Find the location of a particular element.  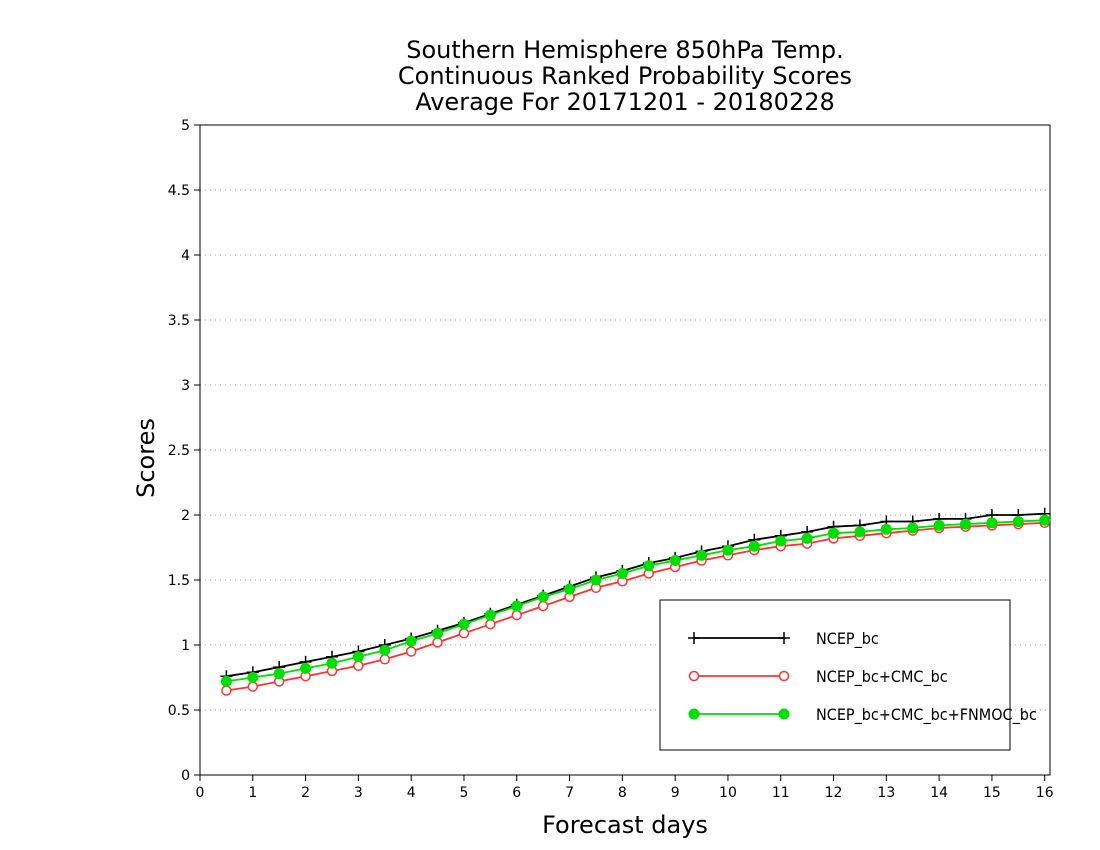

x-tick-label: 3 is located at coordinates (358, 793).